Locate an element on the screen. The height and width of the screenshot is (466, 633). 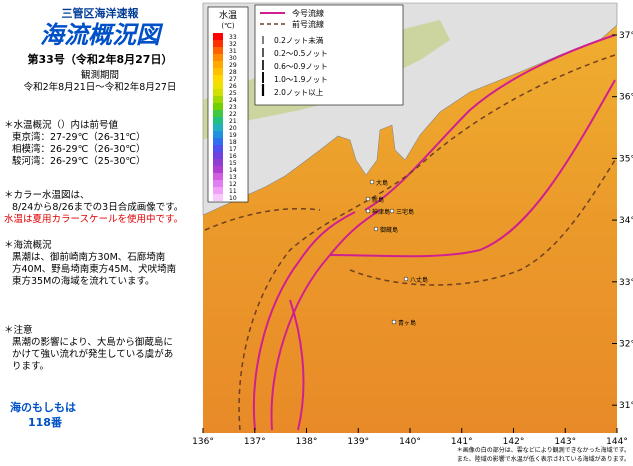
place-label: 八丈島 is located at coordinates (419, 280).